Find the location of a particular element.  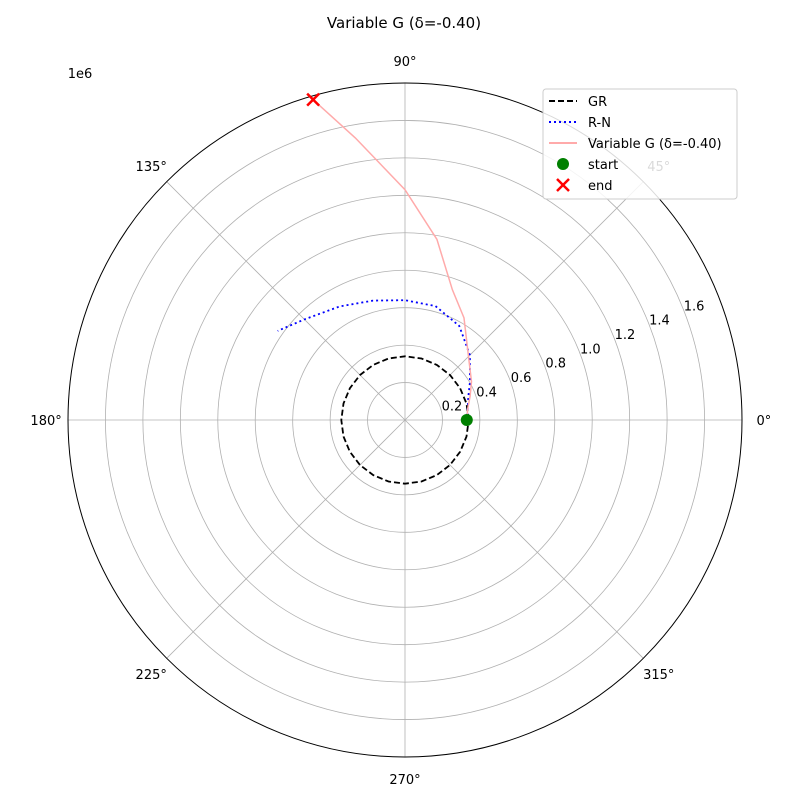

angular-tick-label: 0° is located at coordinates (764, 421).